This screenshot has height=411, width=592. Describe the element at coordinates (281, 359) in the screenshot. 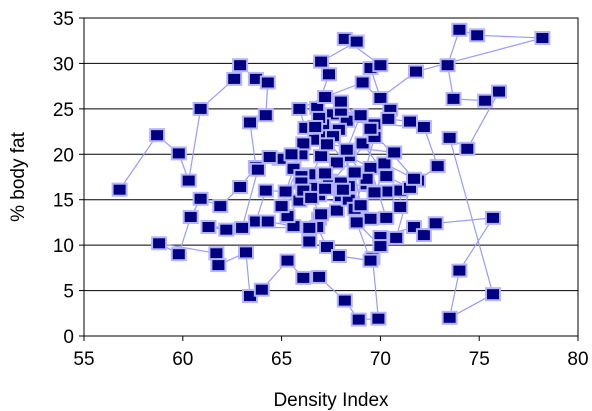

I see `x-tick-label: 65` at that location.